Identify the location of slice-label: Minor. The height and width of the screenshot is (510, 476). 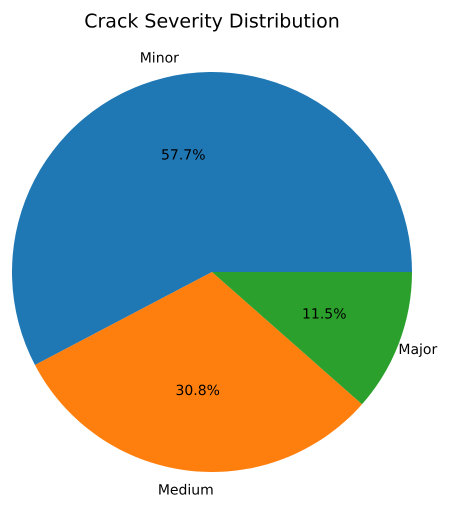
(160, 58).